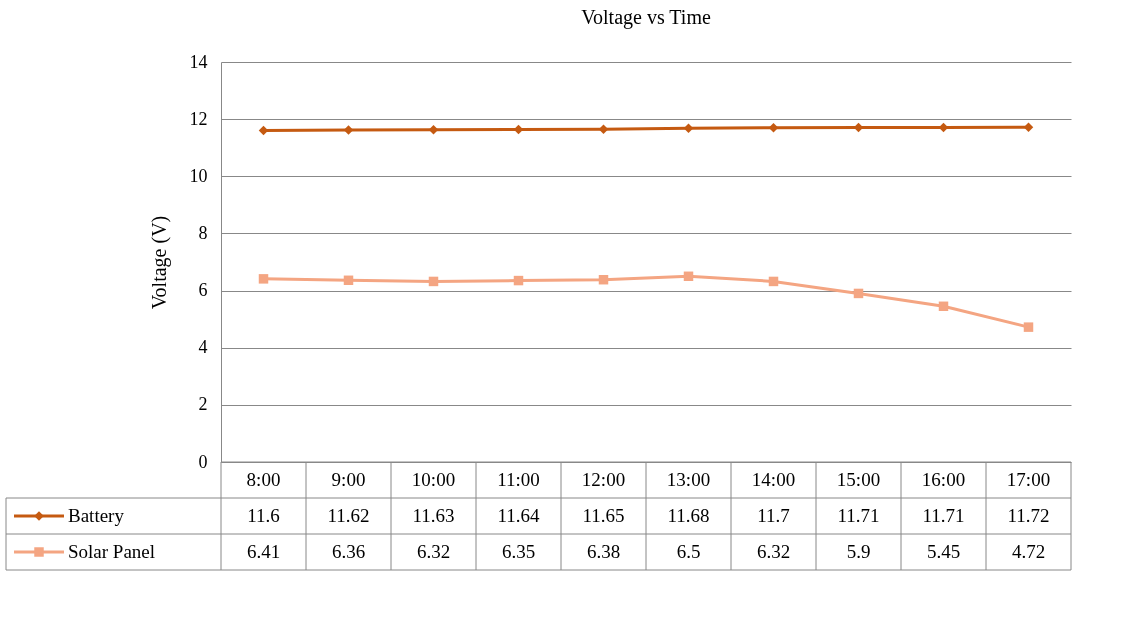 The width and height of the screenshot is (1139, 637). What do you see at coordinates (159, 262) in the screenshot?
I see `y-axis-title: Voltage (V)` at bounding box center [159, 262].